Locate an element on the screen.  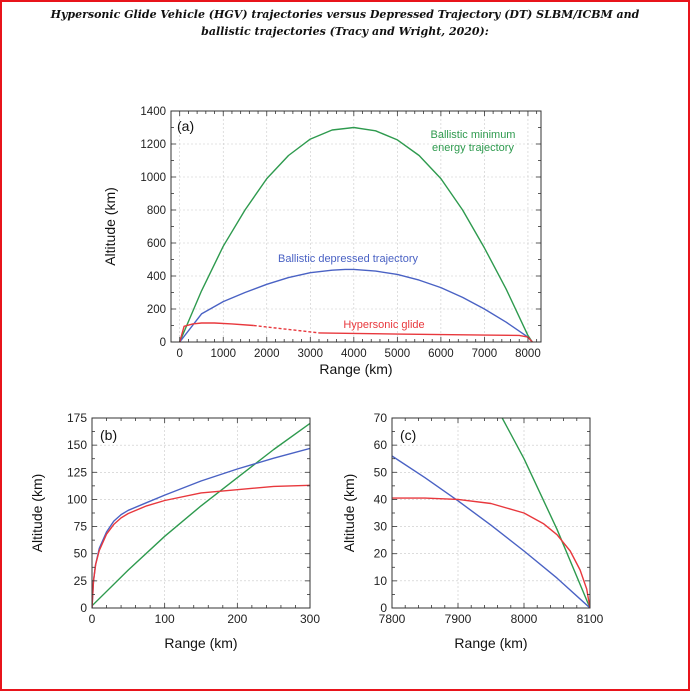
y-tick-label: 40 is located at coordinates (381, 499).